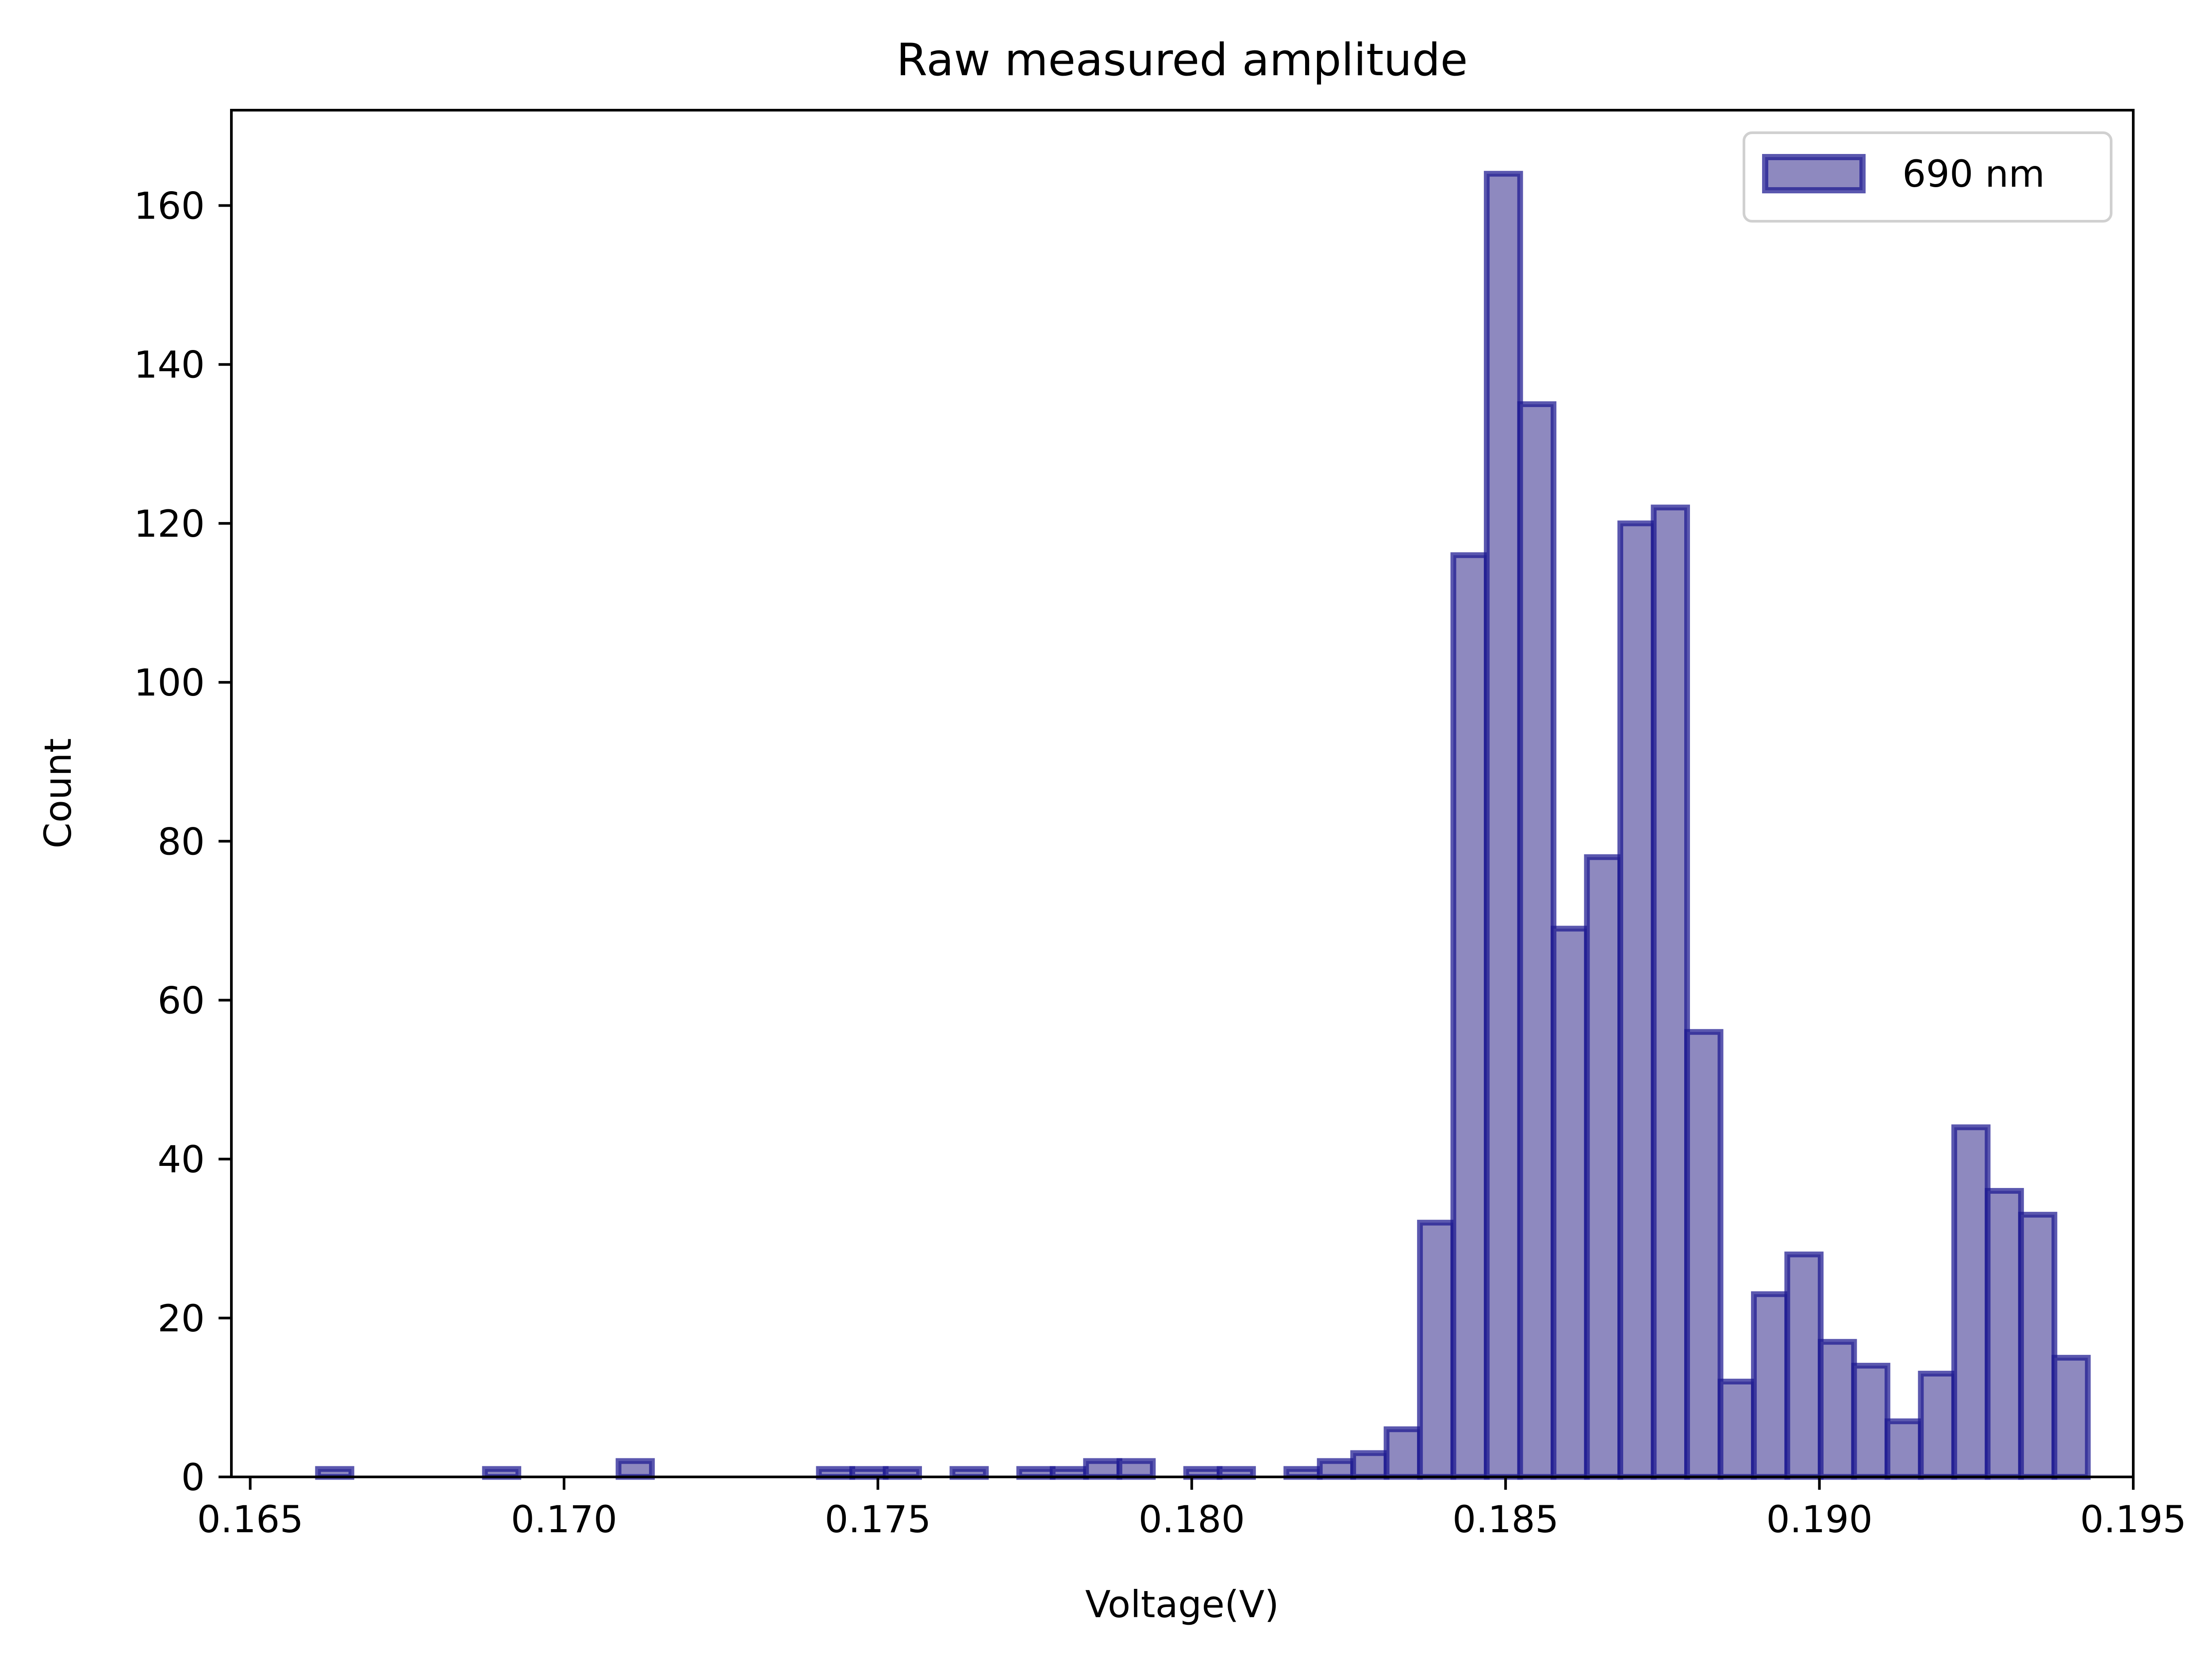  I want to click on legend: 690 nm, so click(1928, 177).